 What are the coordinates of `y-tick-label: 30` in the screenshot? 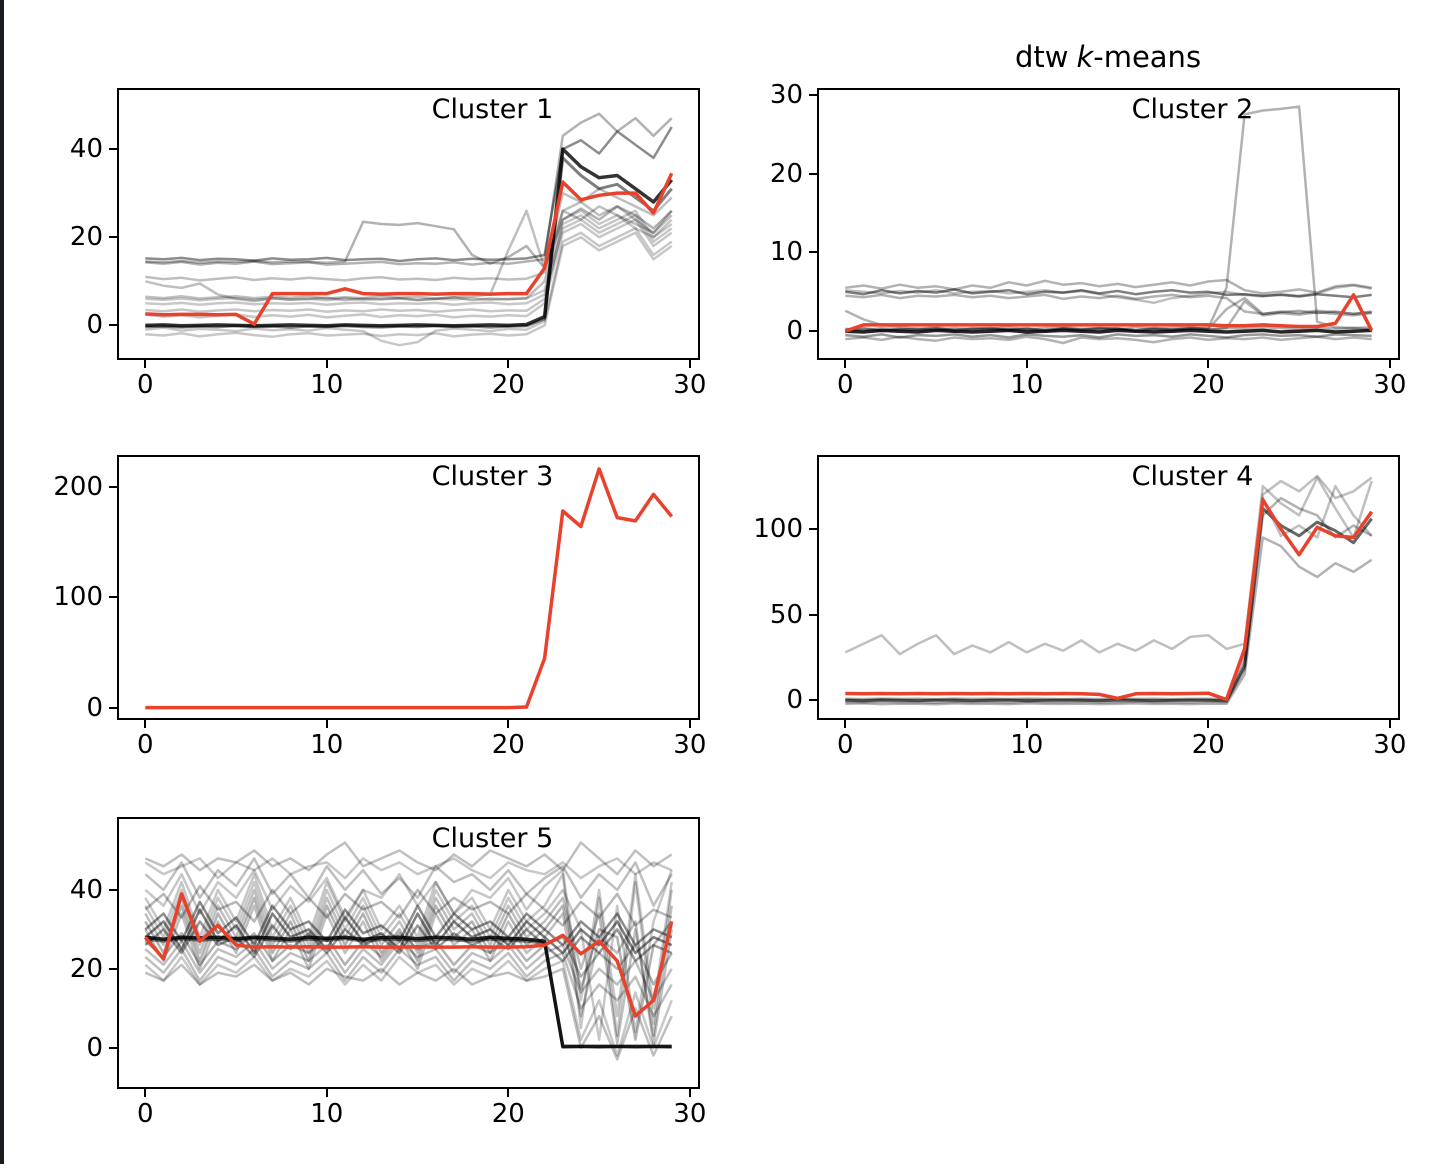 It's located at (786, 94).